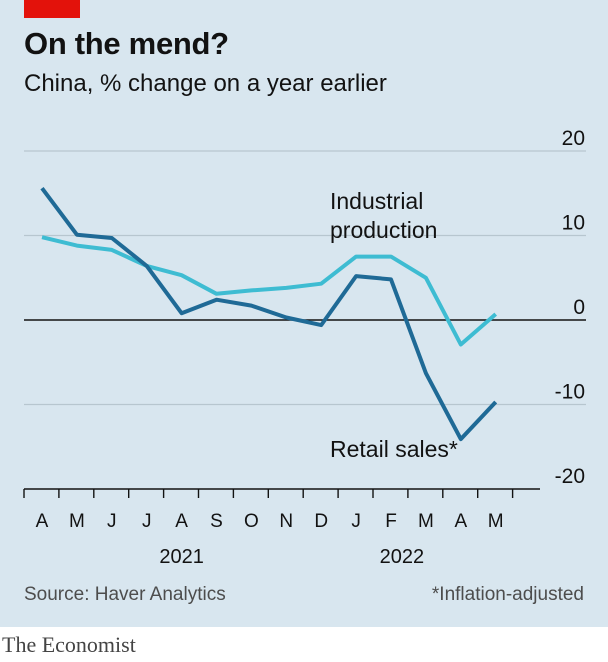  I want to click on x-tick-label: D, so click(321, 521).